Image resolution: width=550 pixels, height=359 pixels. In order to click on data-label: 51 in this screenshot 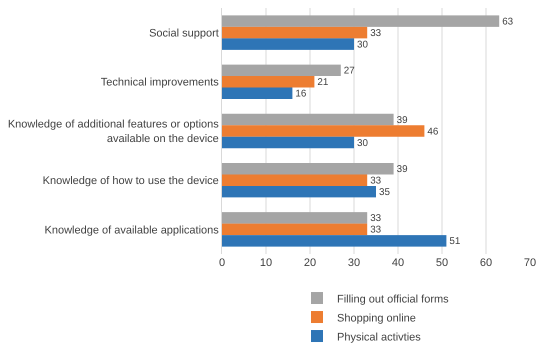, I will do `click(454, 242)`.